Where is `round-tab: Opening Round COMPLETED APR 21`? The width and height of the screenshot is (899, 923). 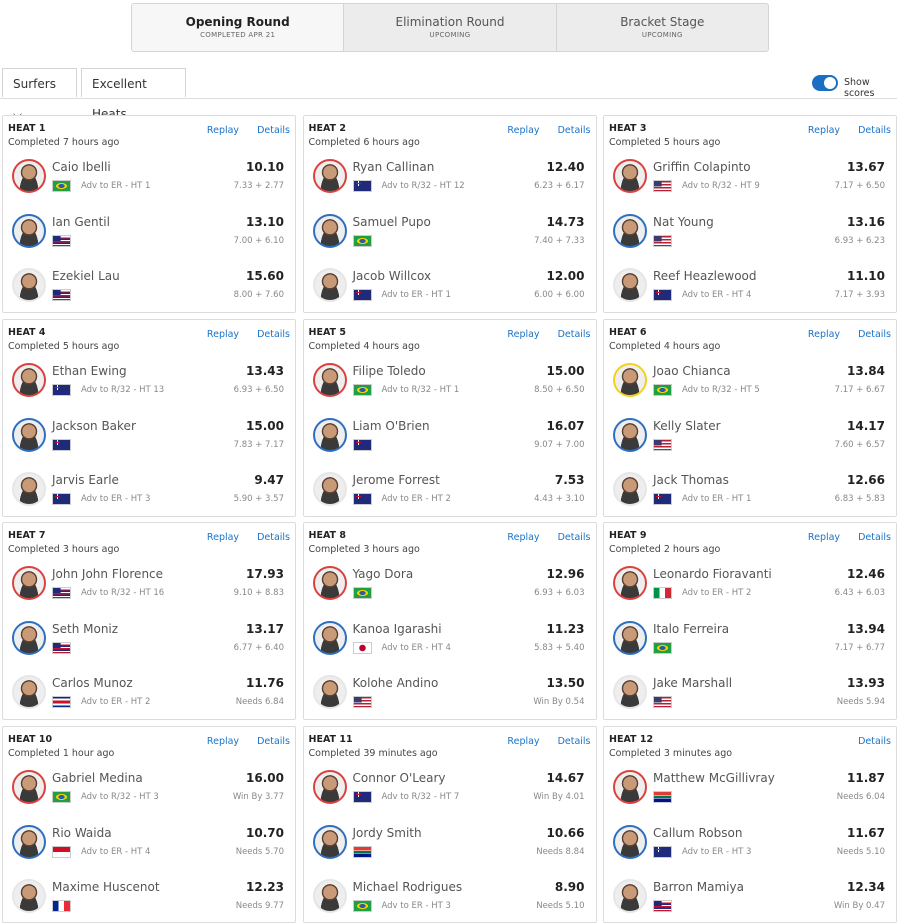
round-tab: Opening Round COMPLETED APR 21 is located at coordinates (238, 27).